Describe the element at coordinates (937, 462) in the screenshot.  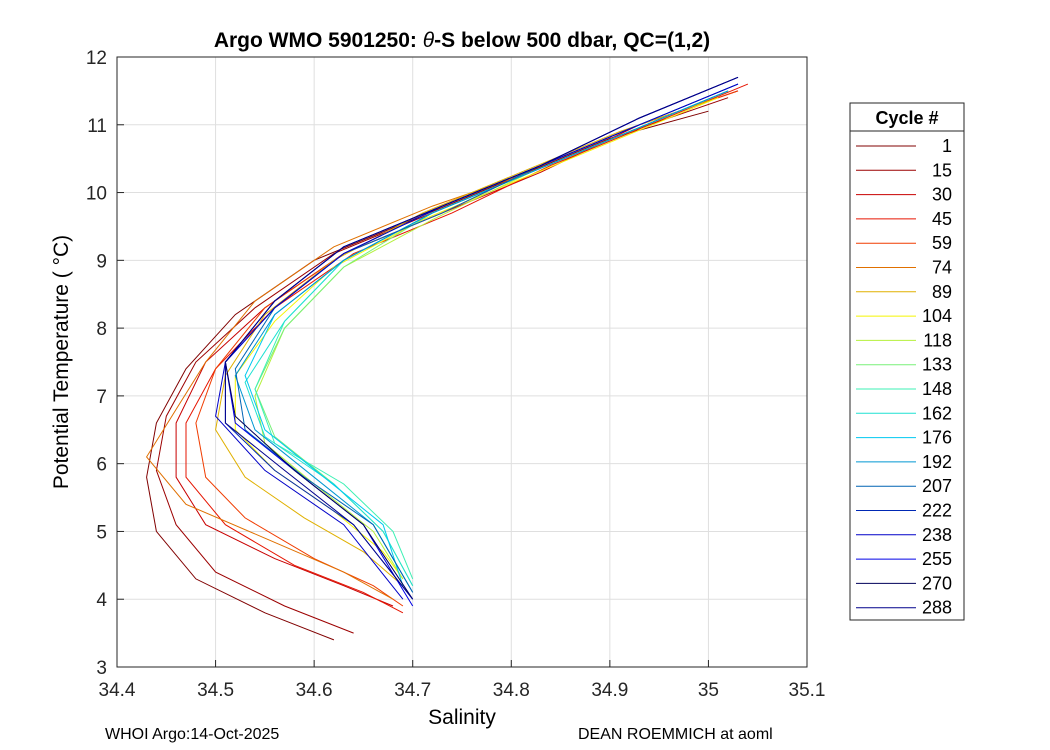
I see `legend-label-192: 192` at that location.